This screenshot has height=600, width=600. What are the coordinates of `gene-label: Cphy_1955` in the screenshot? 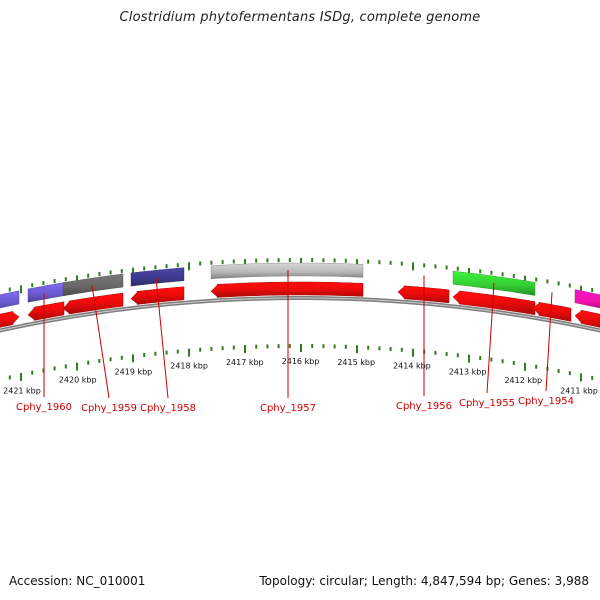 It's located at (487, 403).